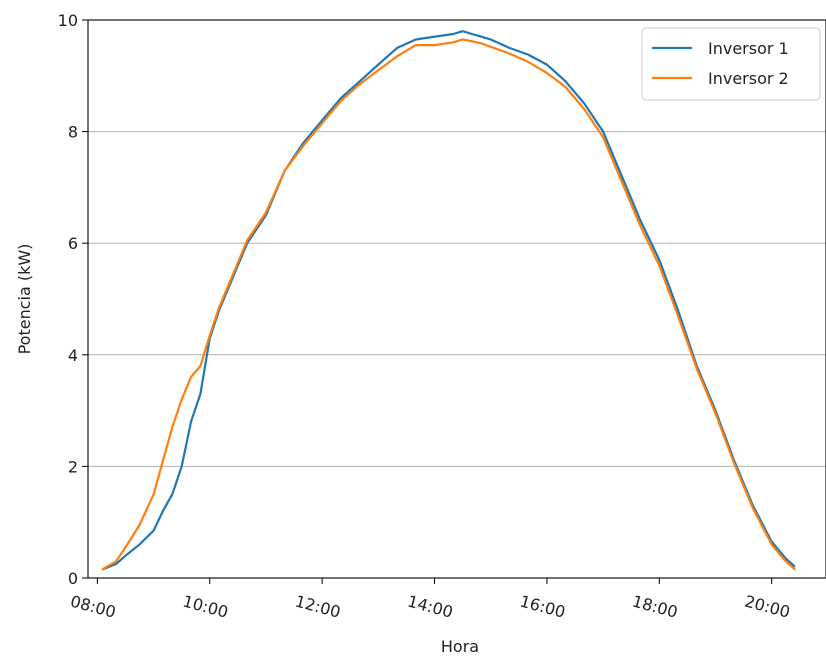  I want to click on x-tick-label: 16:00, so click(542, 607).